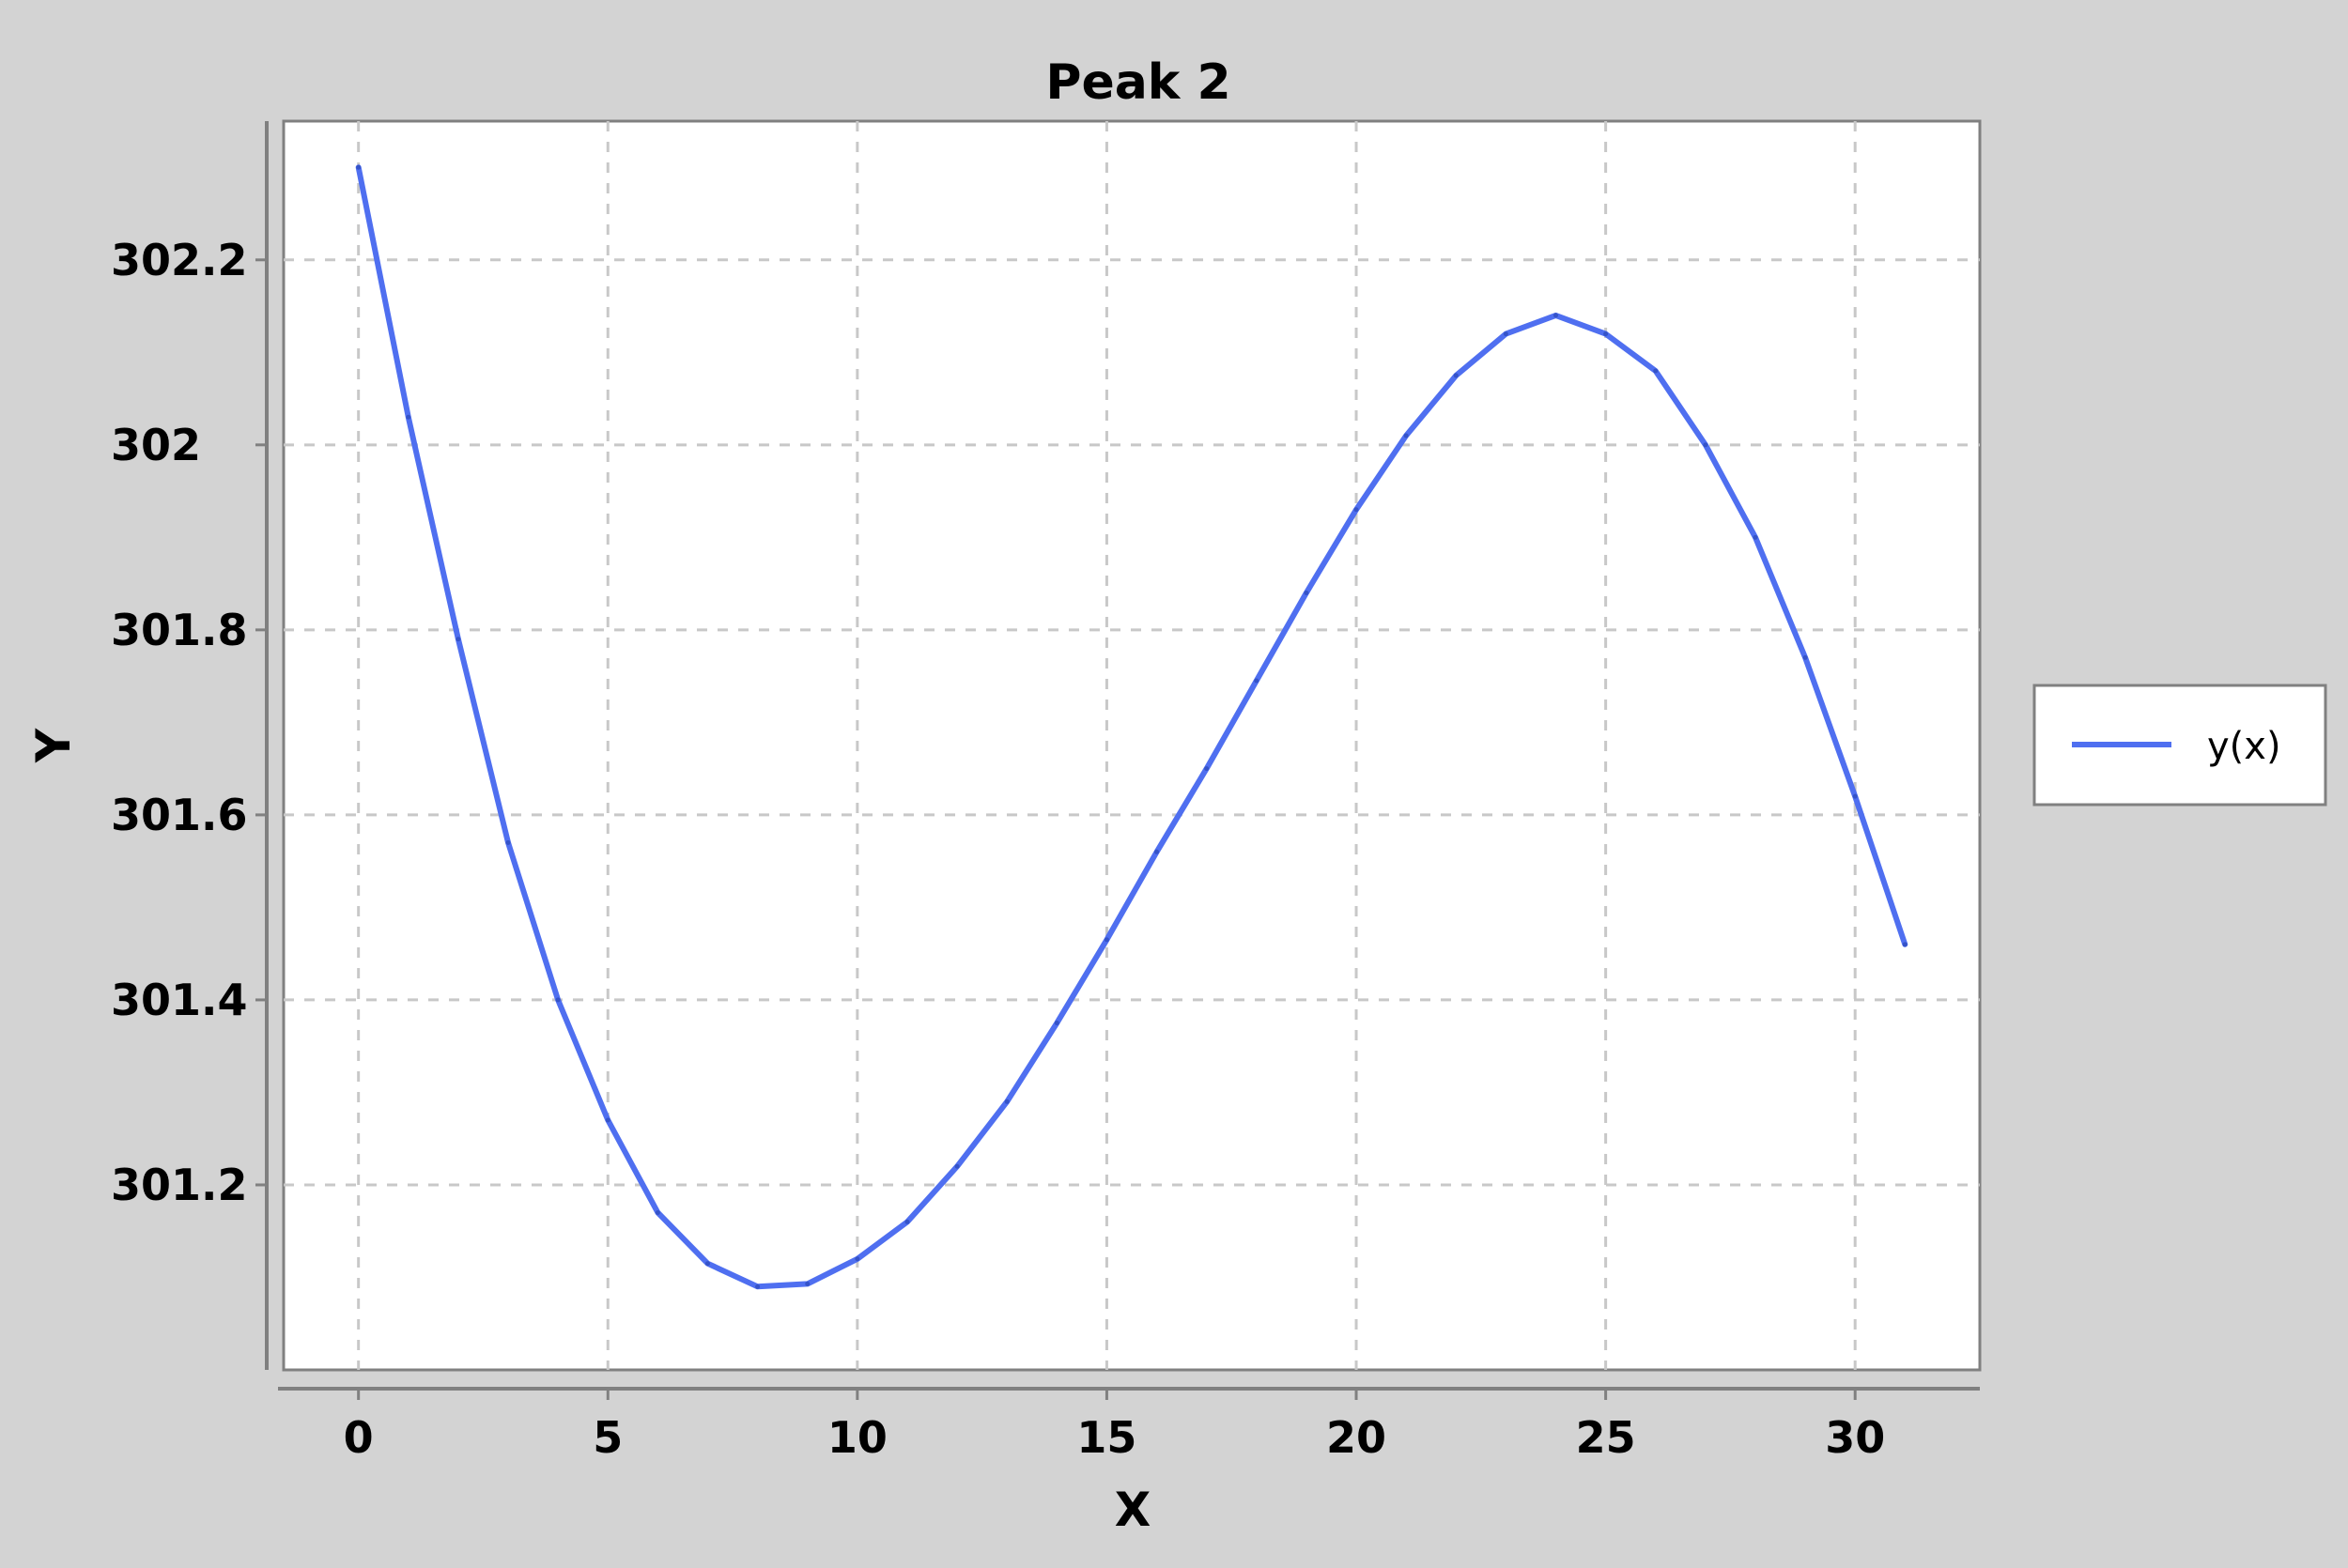 This screenshot has height=1568, width=2348. What do you see at coordinates (1133, 1510) in the screenshot?
I see `x-axis-label: X` at bounding box center [1133, 1510].